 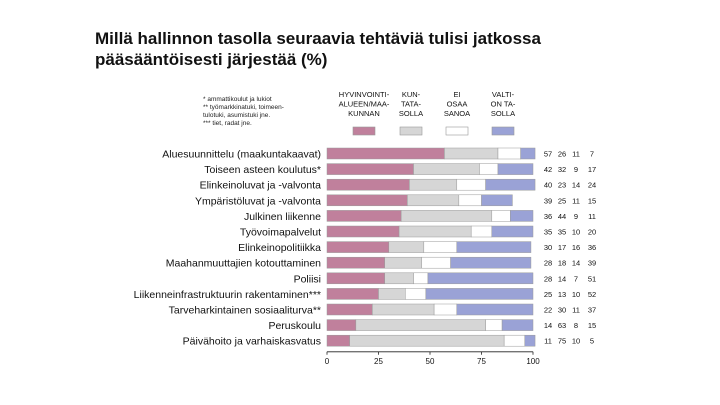 I want to click on data-label-series-4: 17, so click(x=592, y=169).